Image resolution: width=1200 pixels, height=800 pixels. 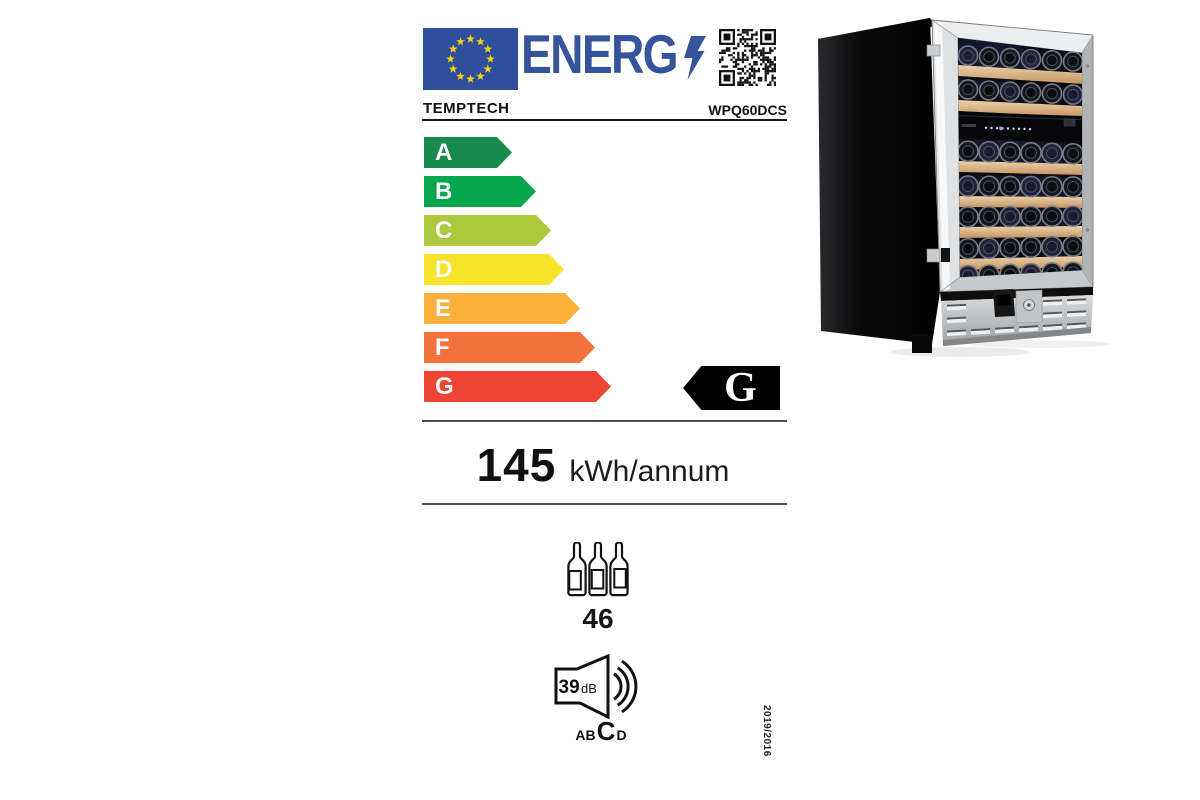 I want to click on energy-class-letter: B, so click(x=444, y=191).